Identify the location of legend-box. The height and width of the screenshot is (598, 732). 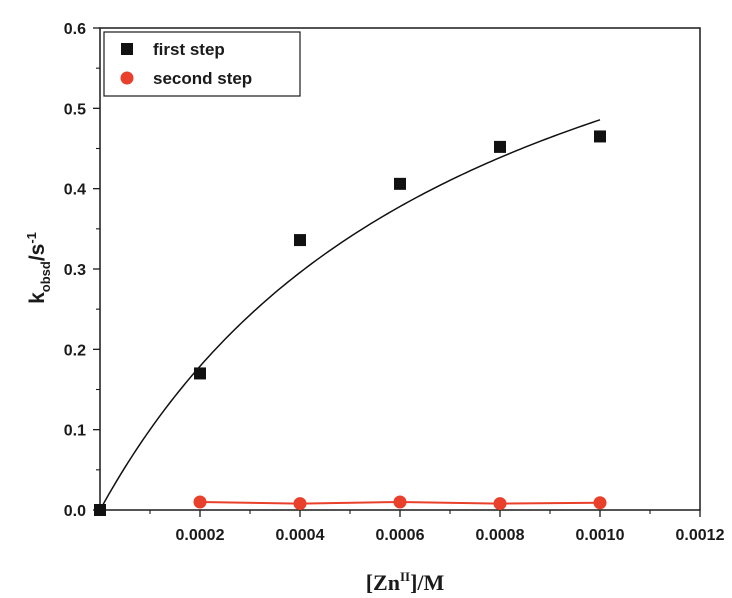
(202, 64).